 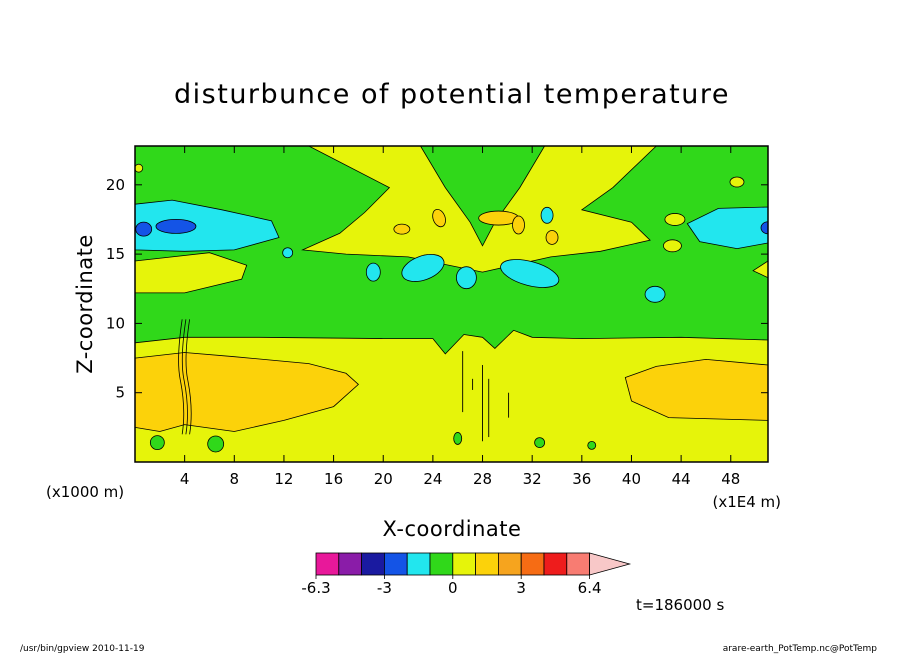 What do you see at coordinates (120, 393) in the screenshot?
I see `y-tick-label: 5` at bounding box center [120, 393].